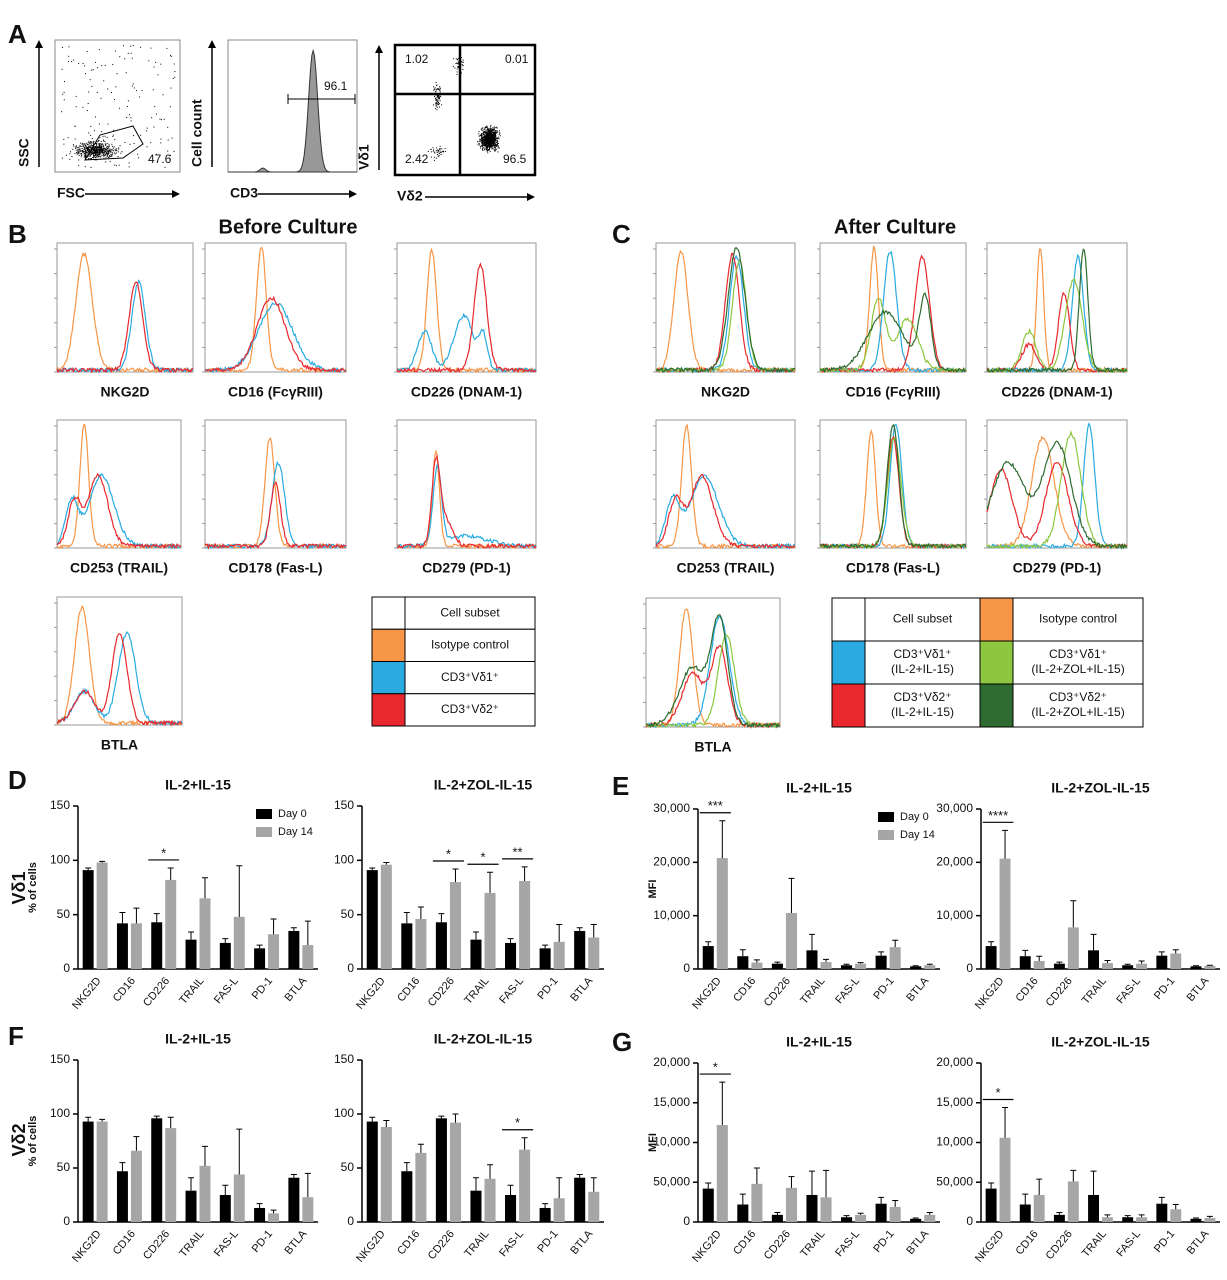 The width and height of the screenshot is (1227, 1280). Describe the element at coordinates (350, 1221) in the screenshot. I see `y-tick-label: 0` at that location.